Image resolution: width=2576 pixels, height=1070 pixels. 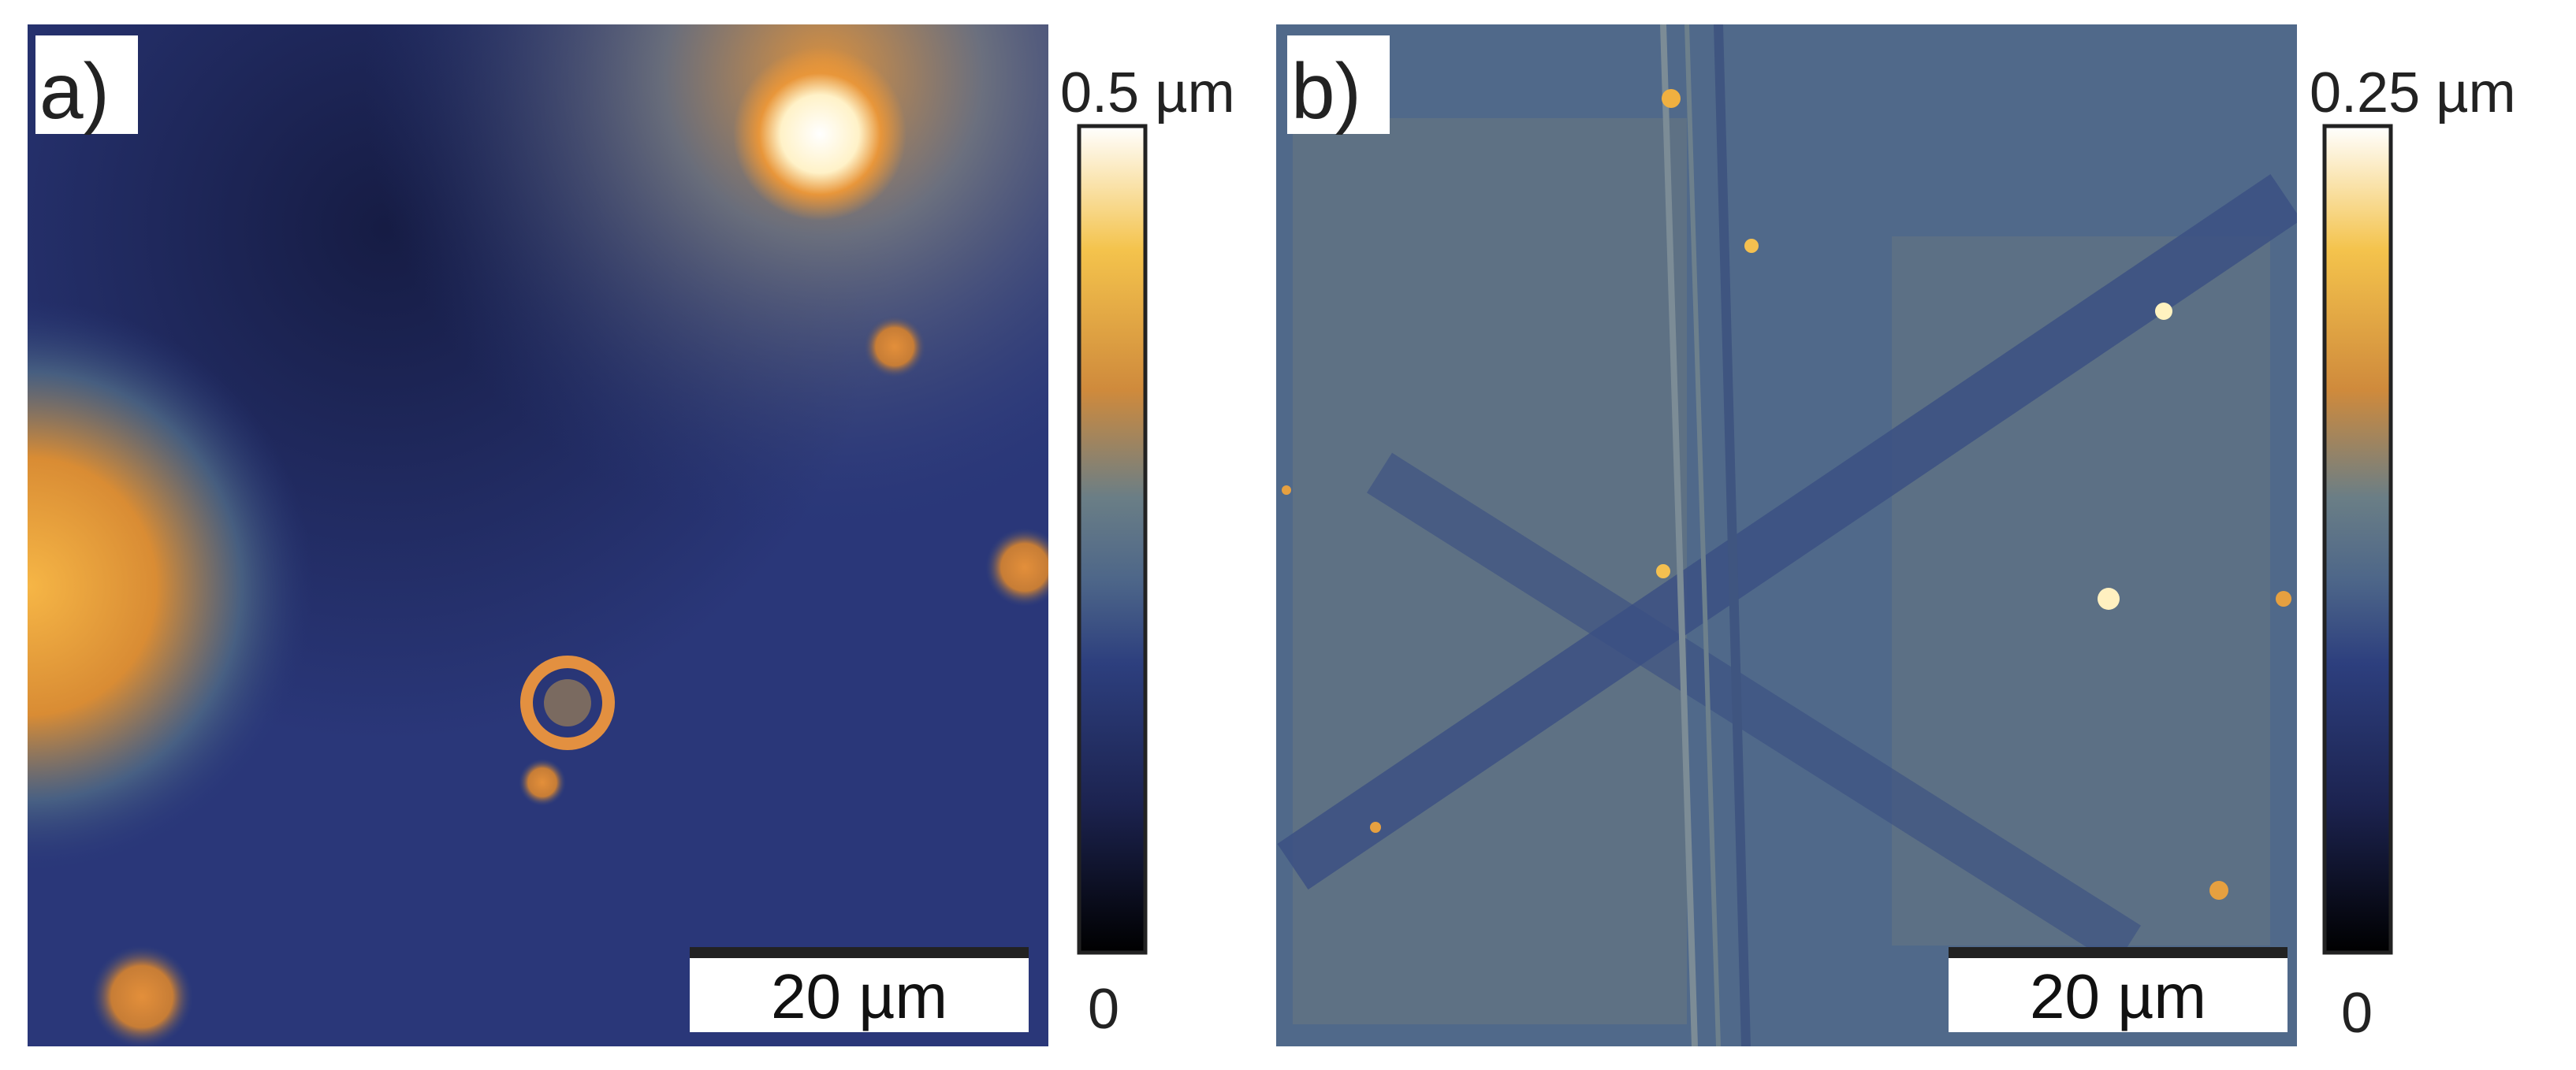 I want to click on panel-label: b), so click(x=1326, y=91).